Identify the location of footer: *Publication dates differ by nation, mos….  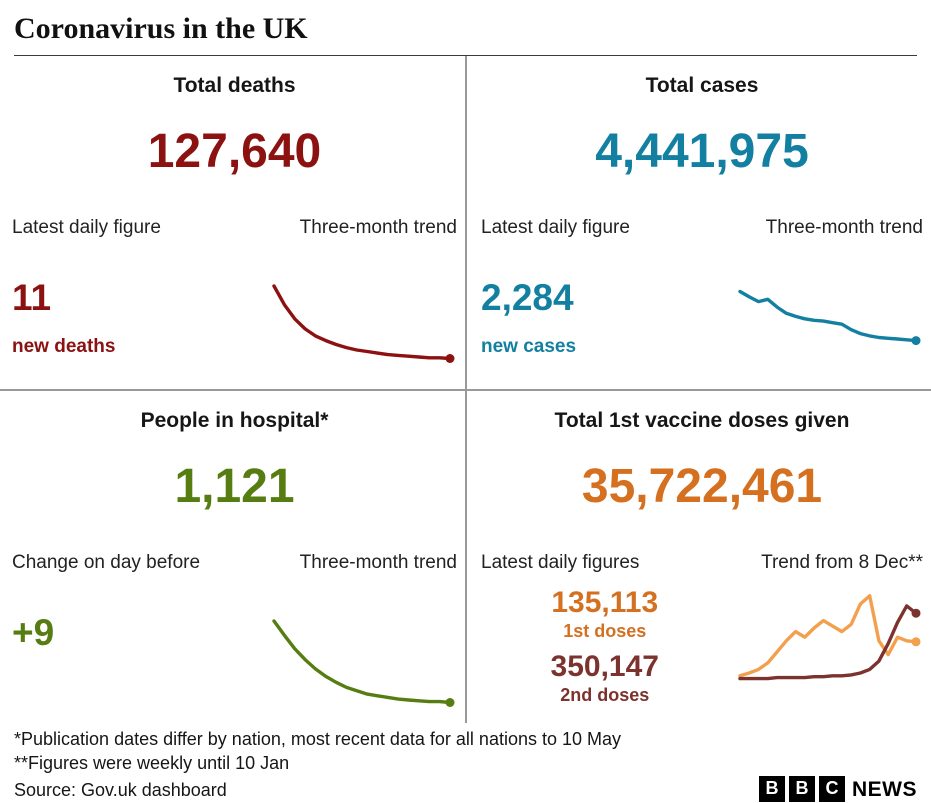
(465, 763).